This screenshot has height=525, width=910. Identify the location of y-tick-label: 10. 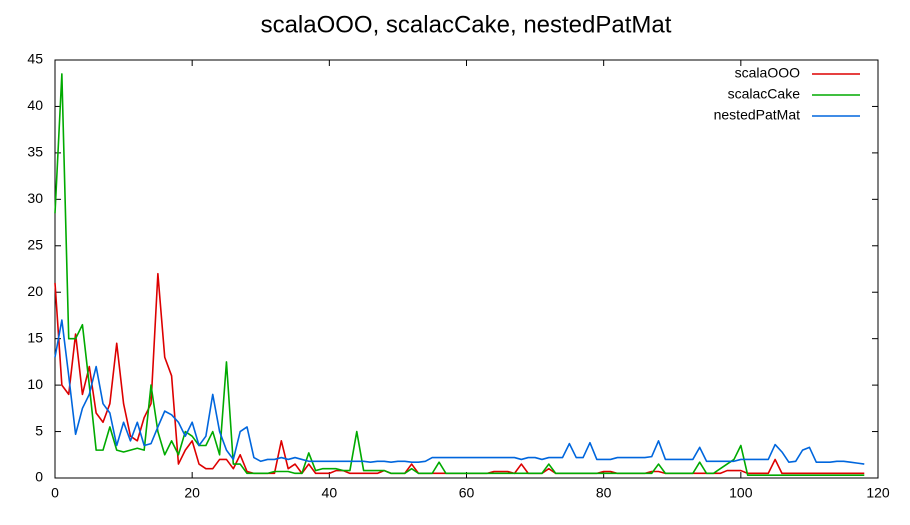
(35, 384).